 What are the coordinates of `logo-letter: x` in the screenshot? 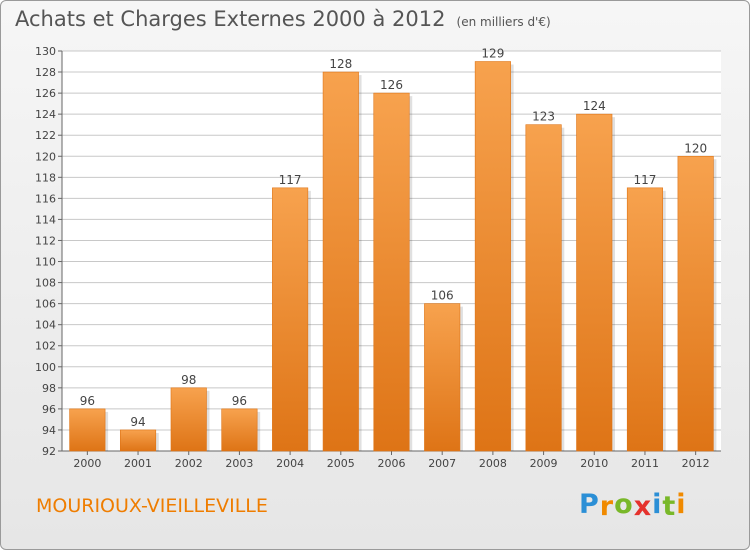 It's located at (643, 506).